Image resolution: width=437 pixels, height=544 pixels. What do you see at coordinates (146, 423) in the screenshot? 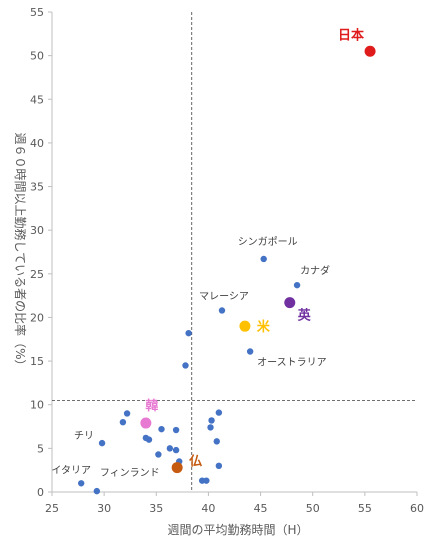
I see `point-korea` at bounding box center [146, 423].